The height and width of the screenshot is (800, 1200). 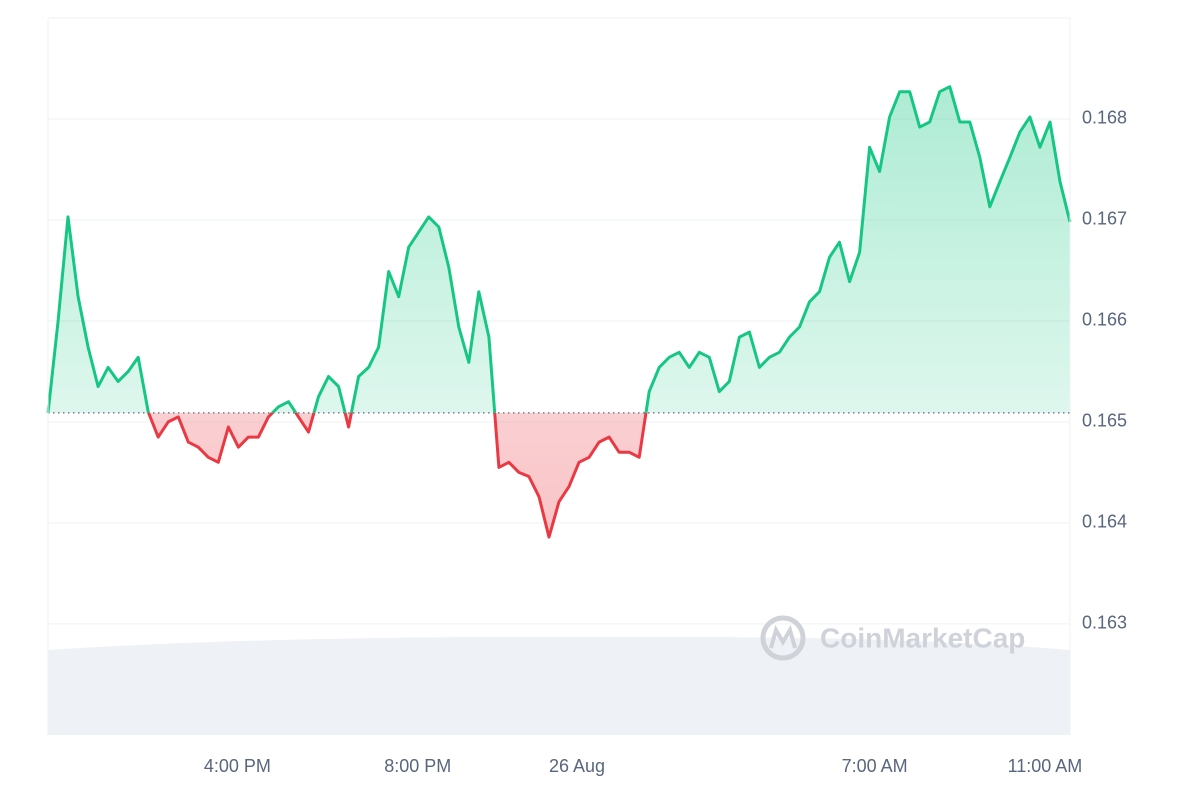 What do you see at coordinates (1104, 118) in the screenshot?
I see `y-tick-label: 0.168` at bounding box center [1104, 118].